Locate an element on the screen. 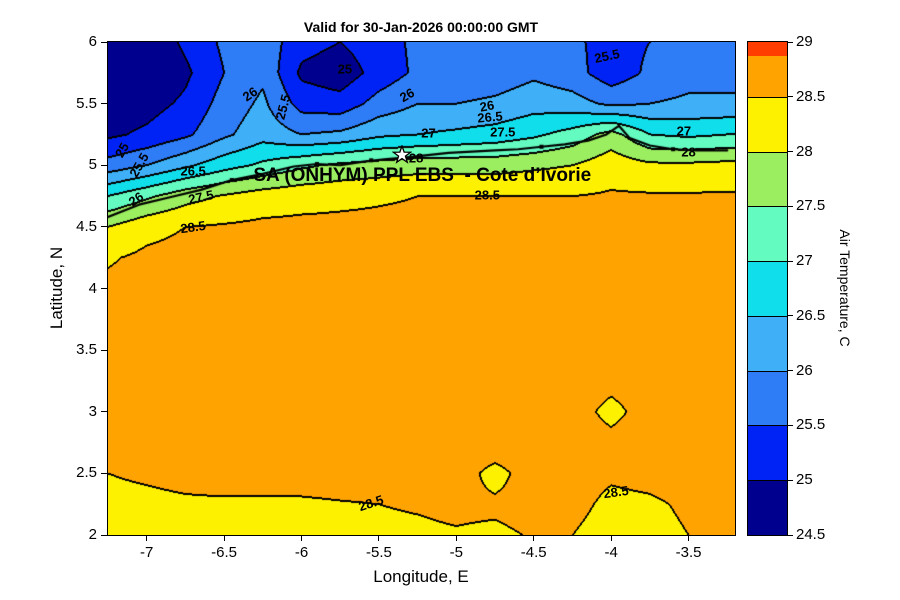  x-axis-label: Longitude, E is located at coordinates (421, 576).